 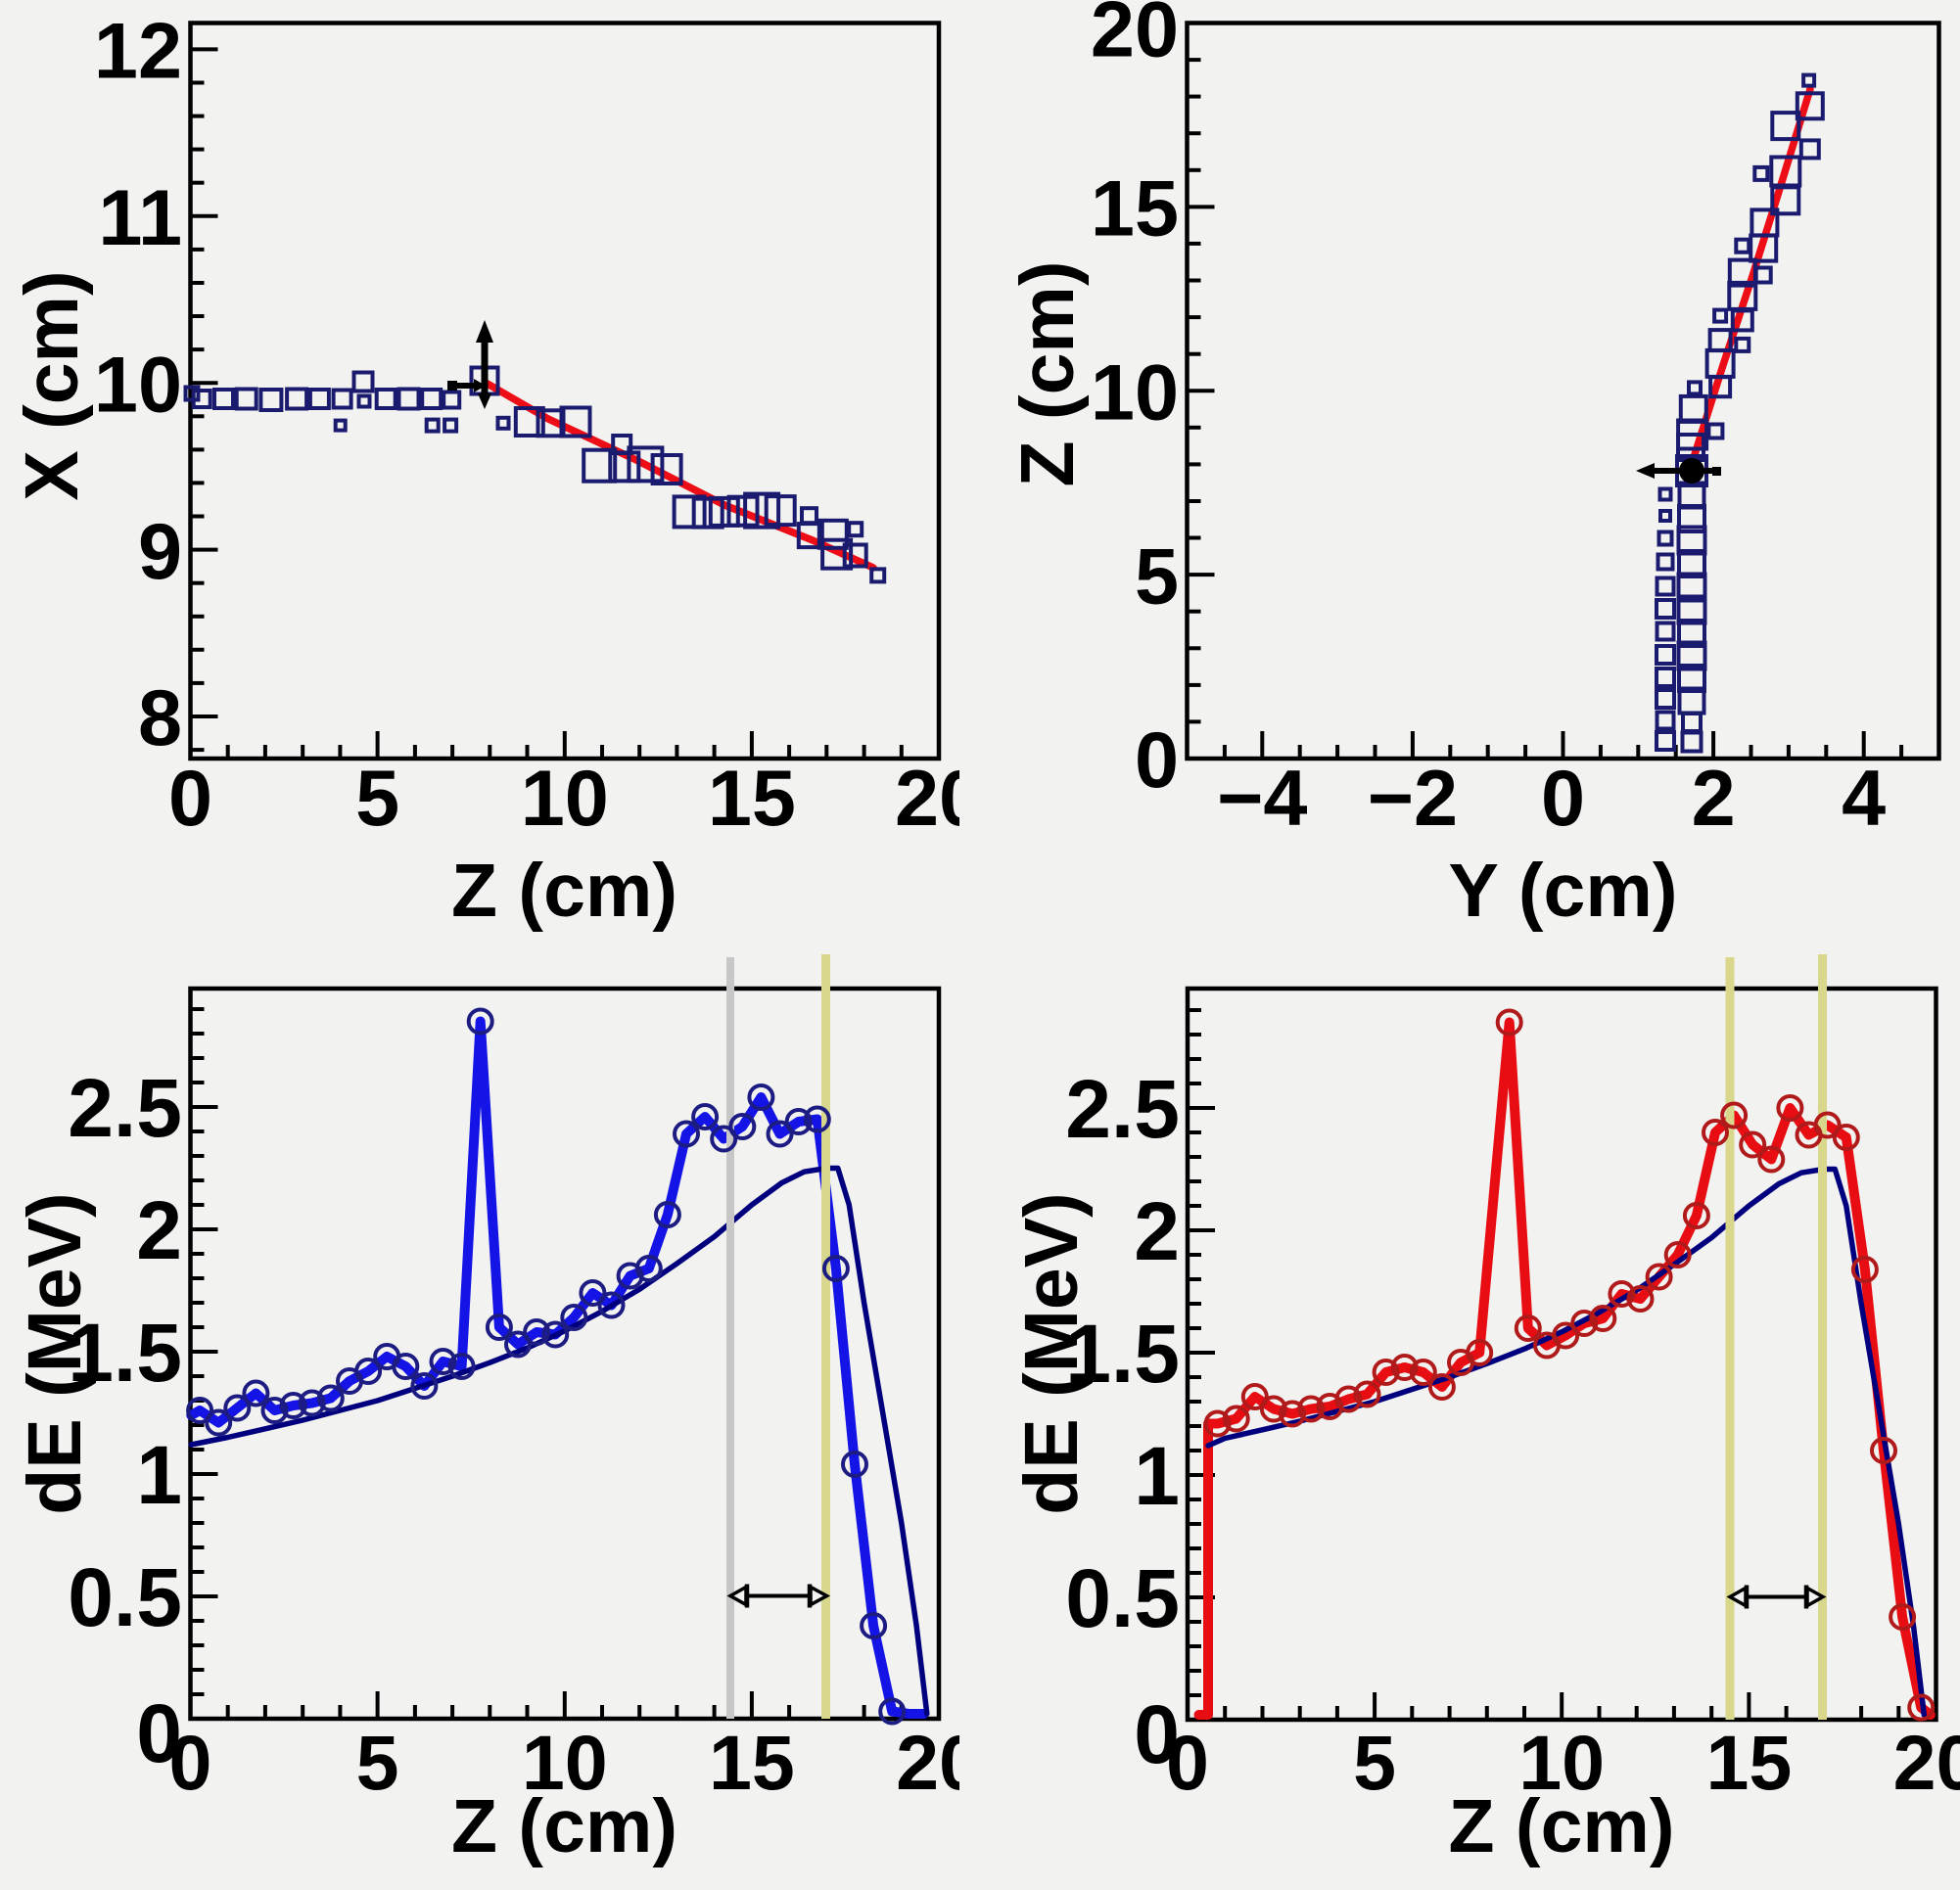 What do you see at coordinates (138, 52) in the screenshot?
I see `svg-text: 12` at bounding box center [138, 52].